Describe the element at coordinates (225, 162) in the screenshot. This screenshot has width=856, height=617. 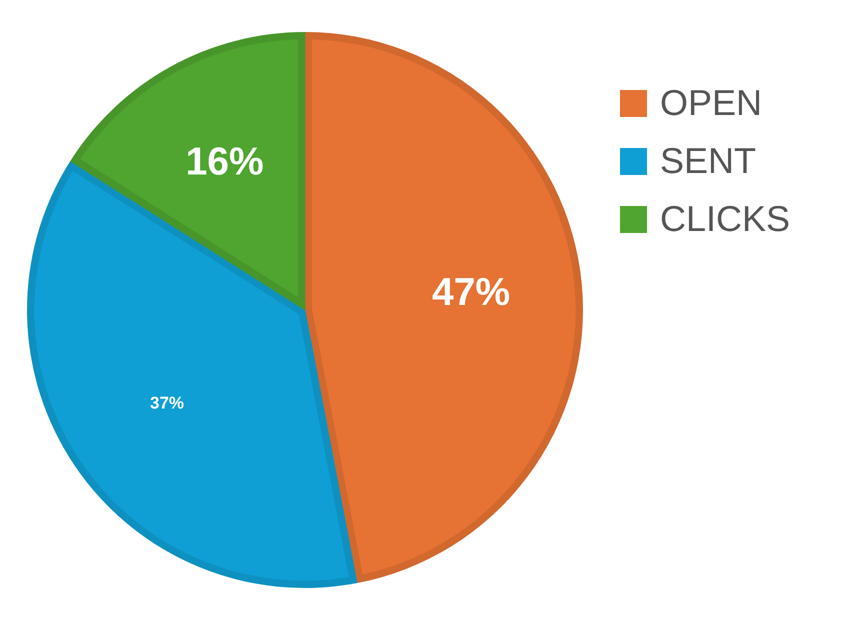
I see `data-label: 16%` at that location.